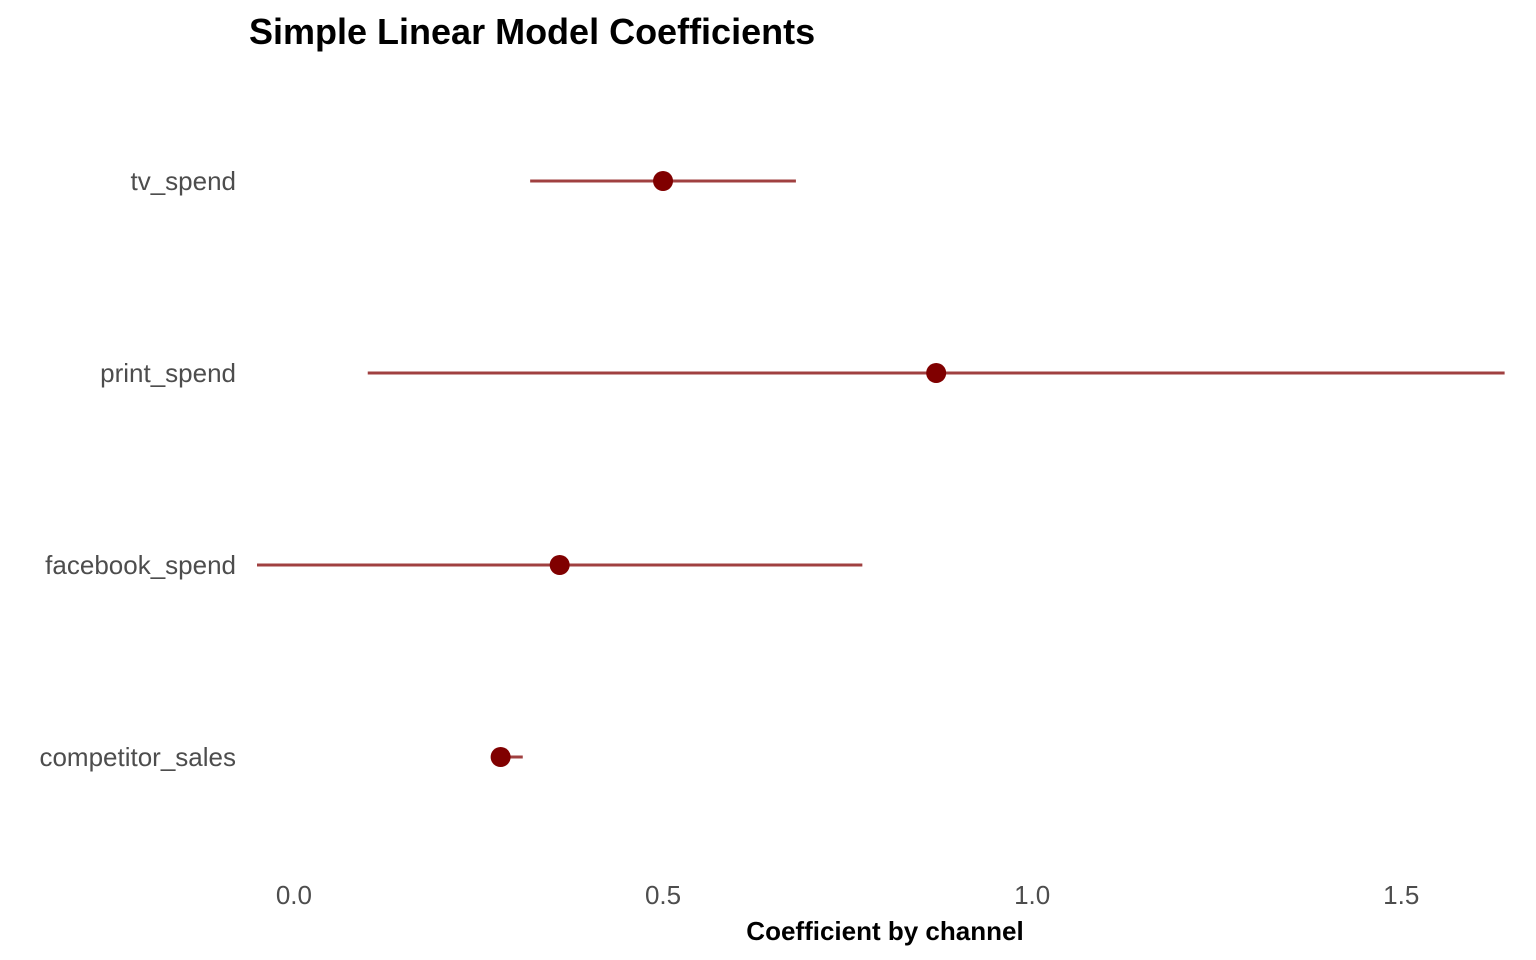 This screenshot has height=960, width=1536. I want to click on chart-title: Simple Linear Model Coefficients, so click(532, 31).